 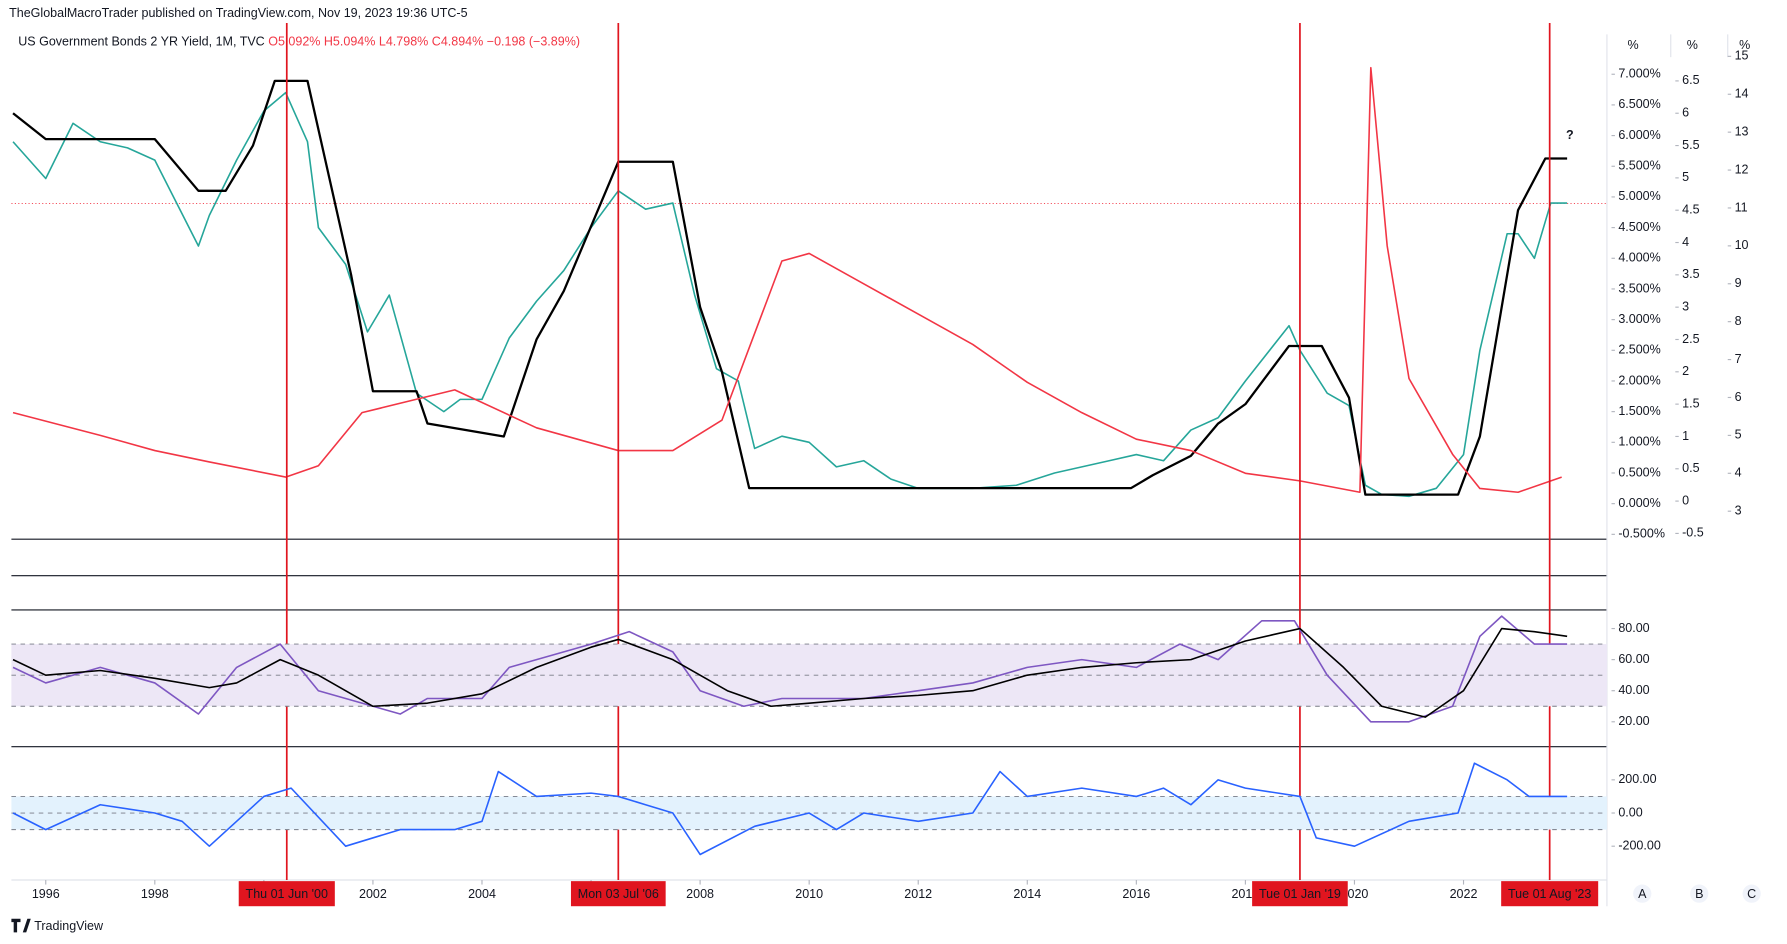 What do you see at coordinates (1136, 894) in the screenshot?
I see `x-tick-label: 2016` at bounding box center [1136, 894].